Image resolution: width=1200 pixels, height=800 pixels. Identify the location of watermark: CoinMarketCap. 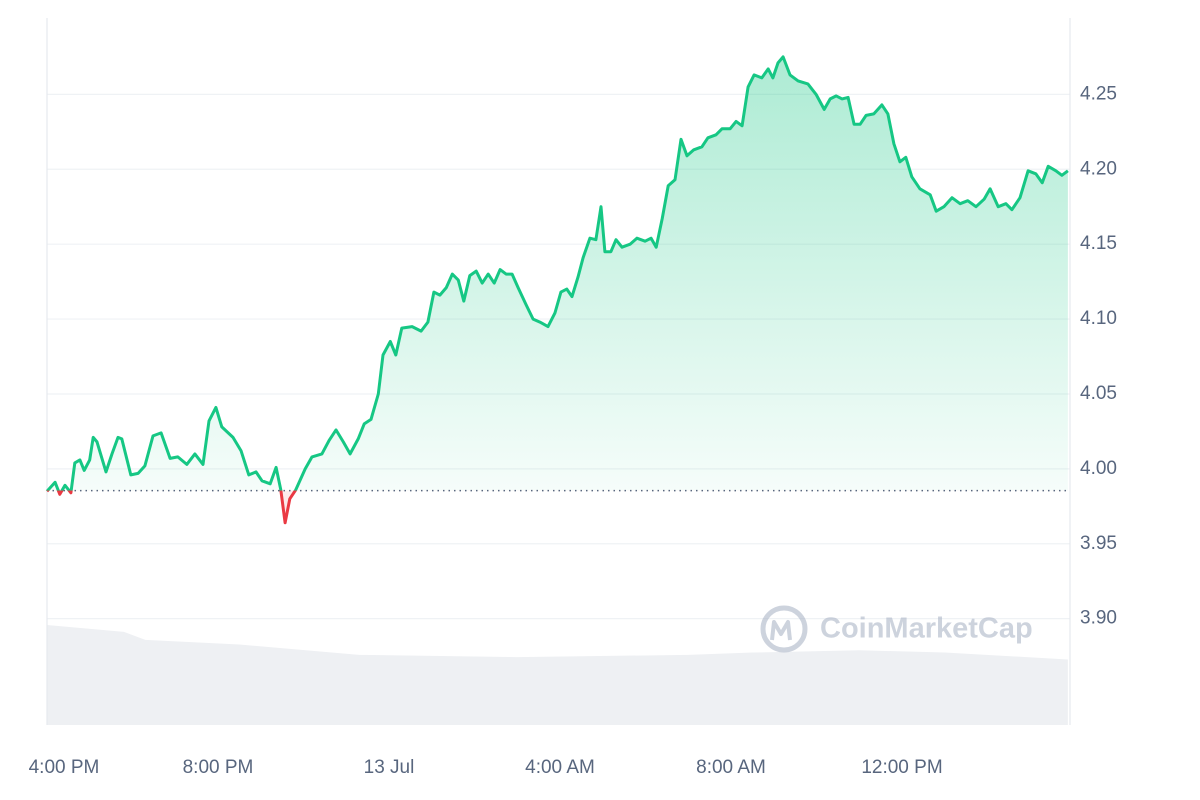
(896, 629).